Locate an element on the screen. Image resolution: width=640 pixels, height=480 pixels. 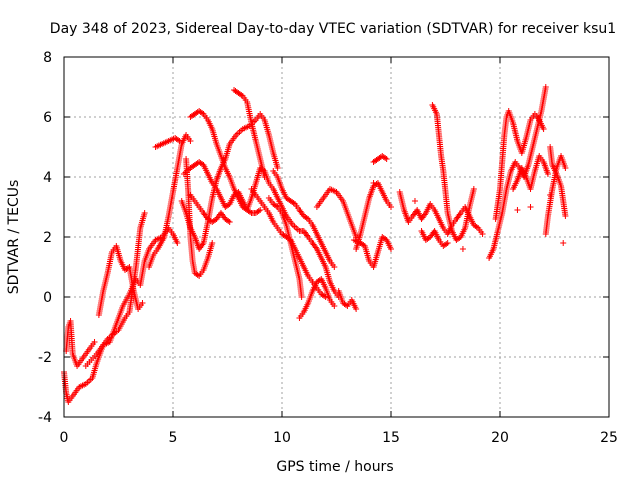
x-tick-label: 20 is located at coordinates (500, 438).